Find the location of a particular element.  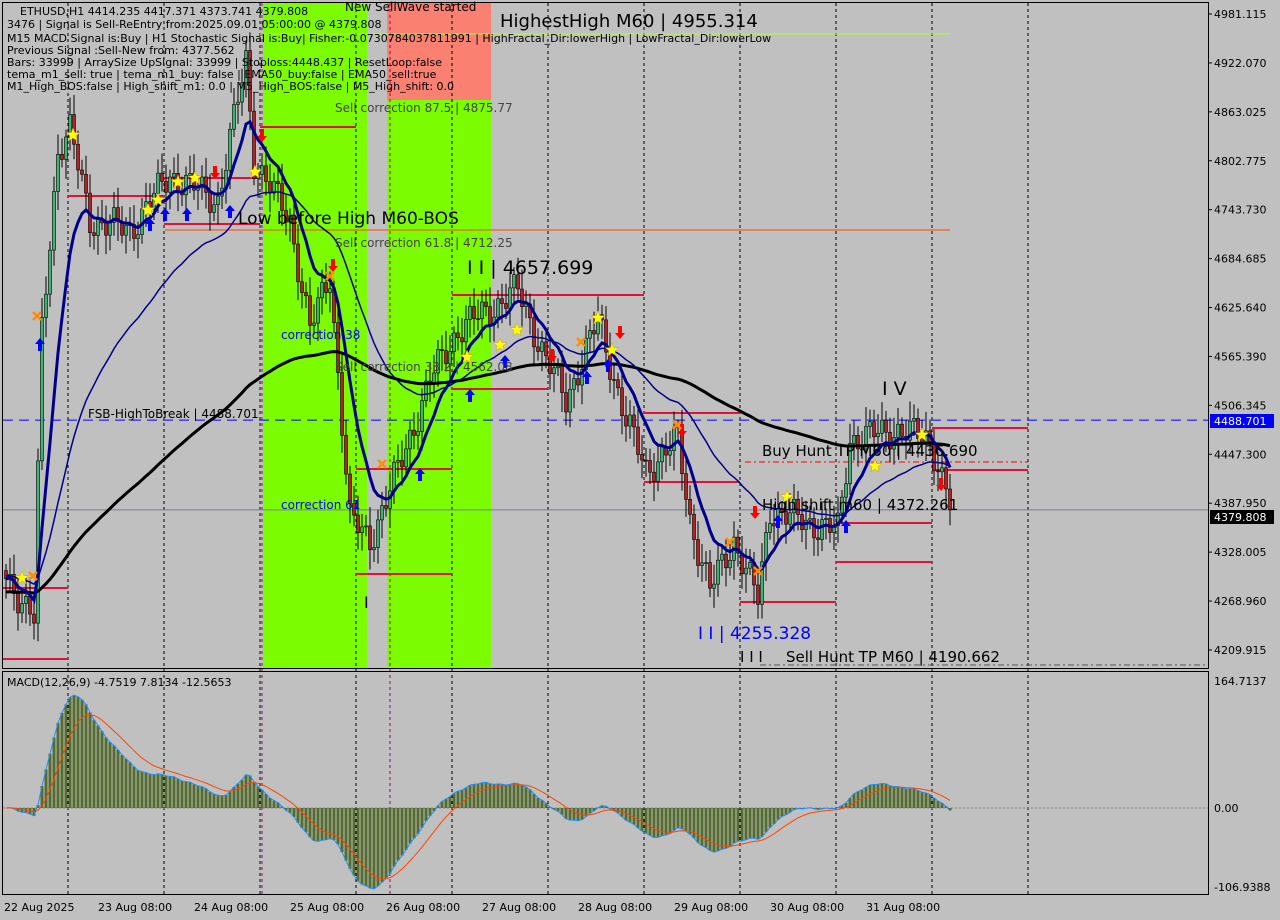

price-tick: 4447.300 is located at coordinates (1240, 454).